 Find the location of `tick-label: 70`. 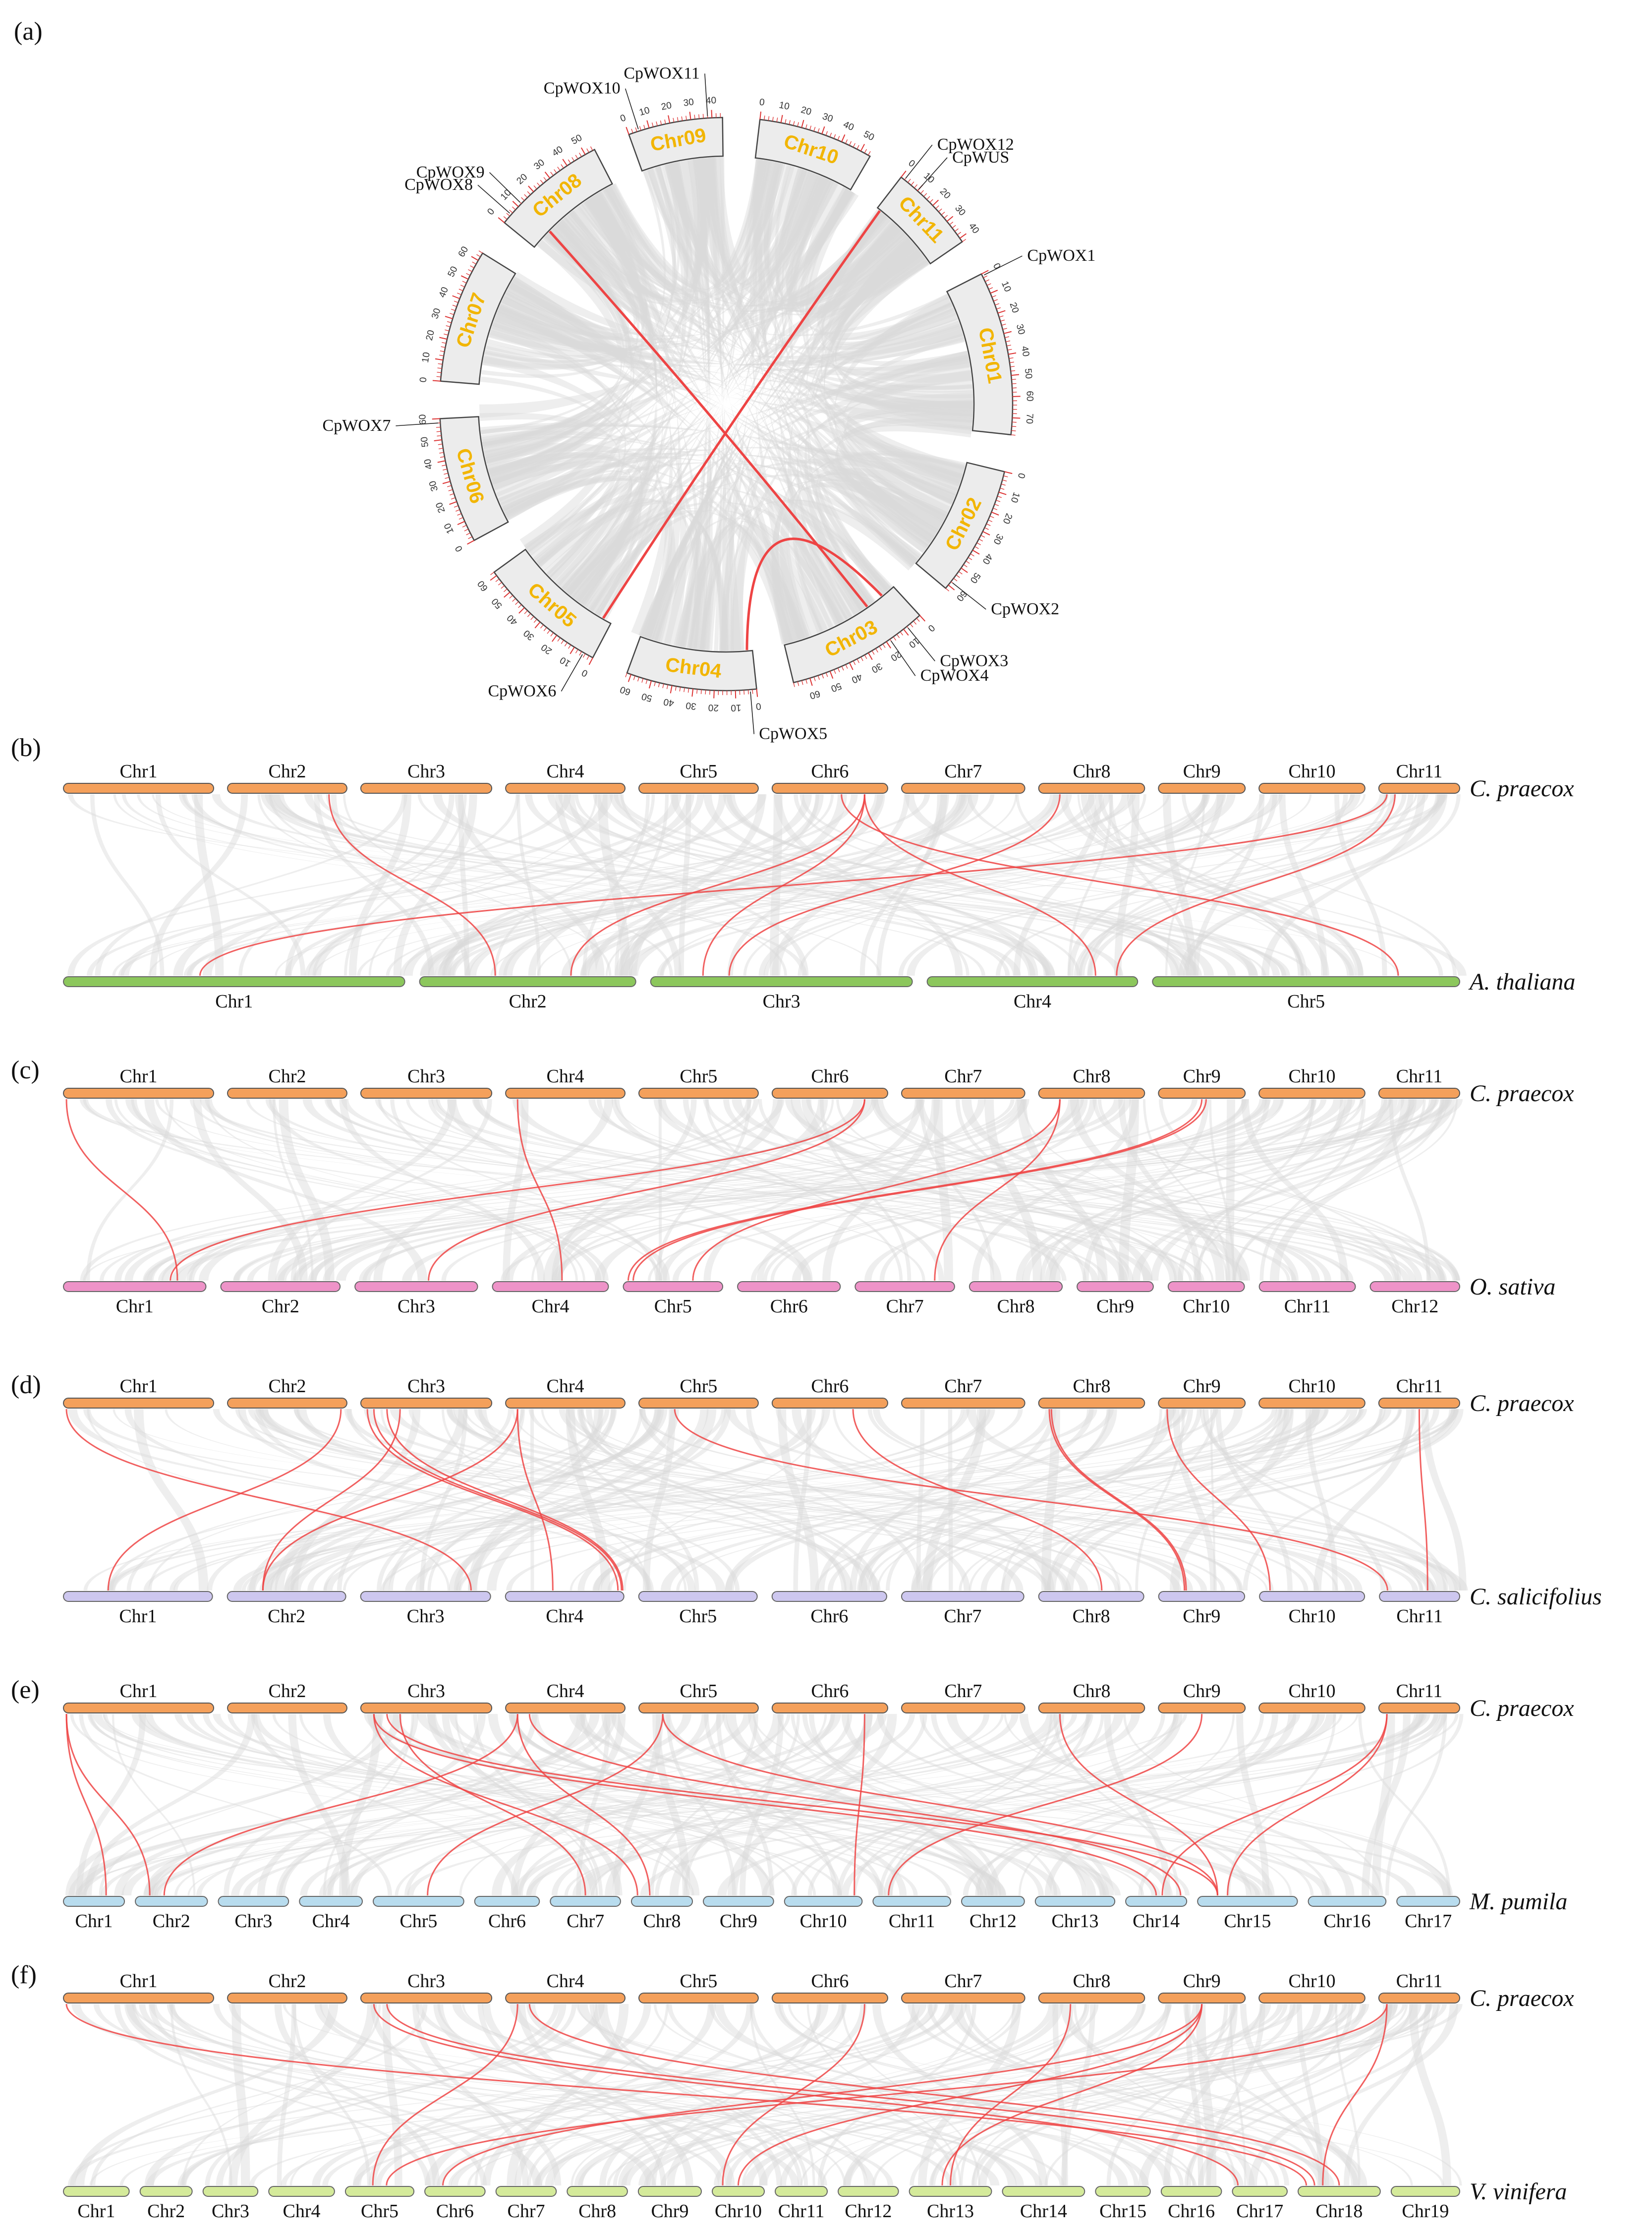

tick-label: 70 is located at coordinates (1029, 418).